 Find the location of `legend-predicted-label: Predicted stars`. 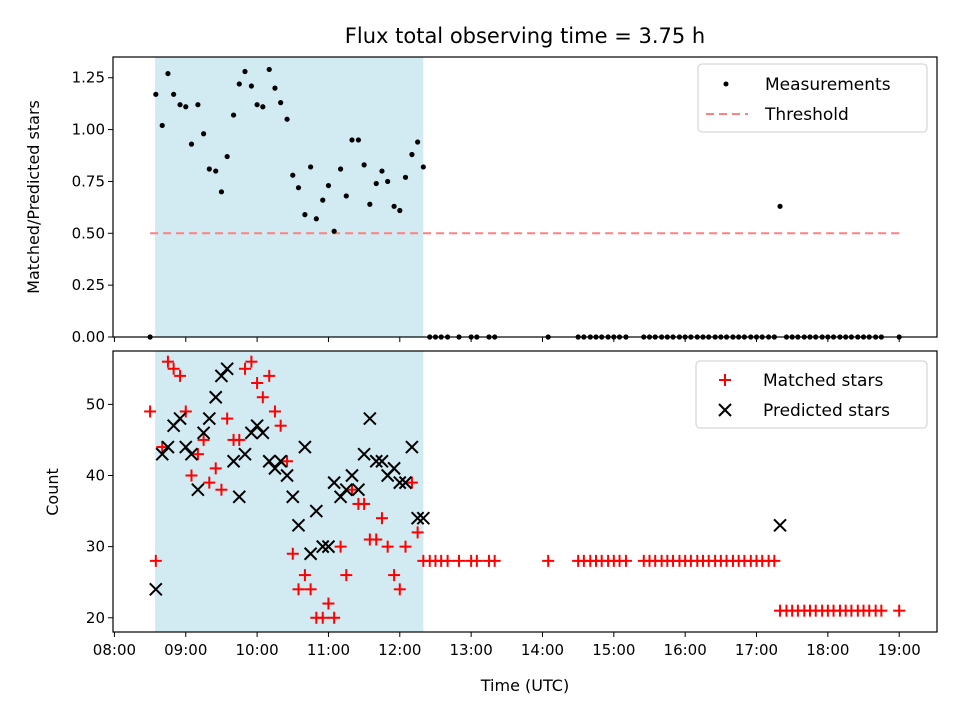

legend-predicted-label: Predicted stars is located at coordinates (826, 411).